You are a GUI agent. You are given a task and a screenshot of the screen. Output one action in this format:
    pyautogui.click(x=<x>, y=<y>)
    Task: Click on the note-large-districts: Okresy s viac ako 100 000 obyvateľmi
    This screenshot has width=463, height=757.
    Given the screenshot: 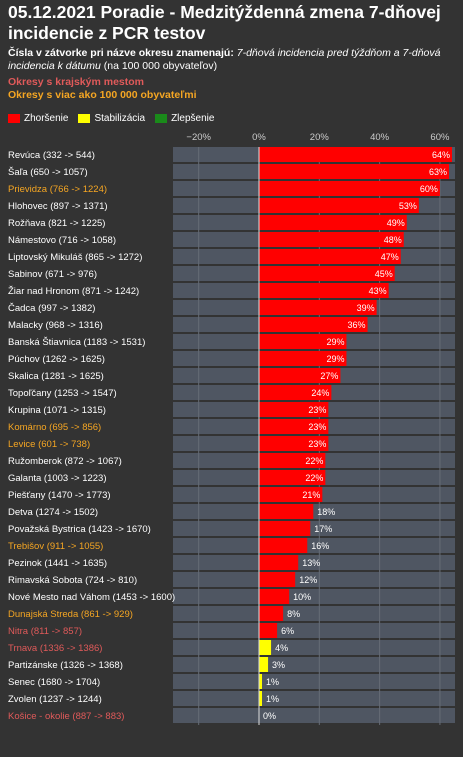 What is the action you would take?
    pyautogui.click(x=102, y=95)
    